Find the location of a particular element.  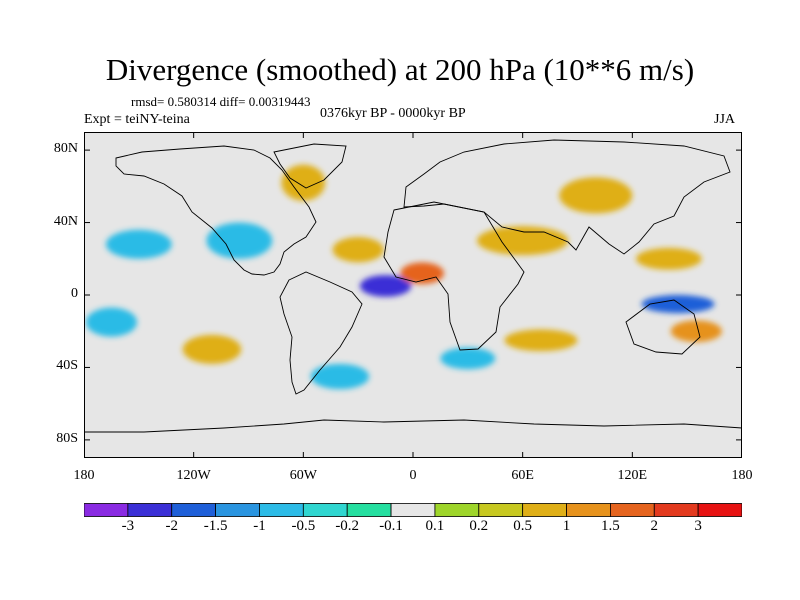

lon-label-3: 0 is located at coordinates (413, 475).